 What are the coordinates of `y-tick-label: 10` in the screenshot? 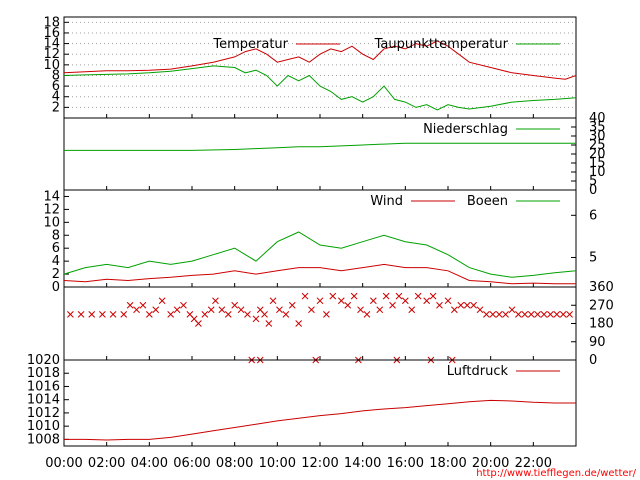 It's located at (51, 65).